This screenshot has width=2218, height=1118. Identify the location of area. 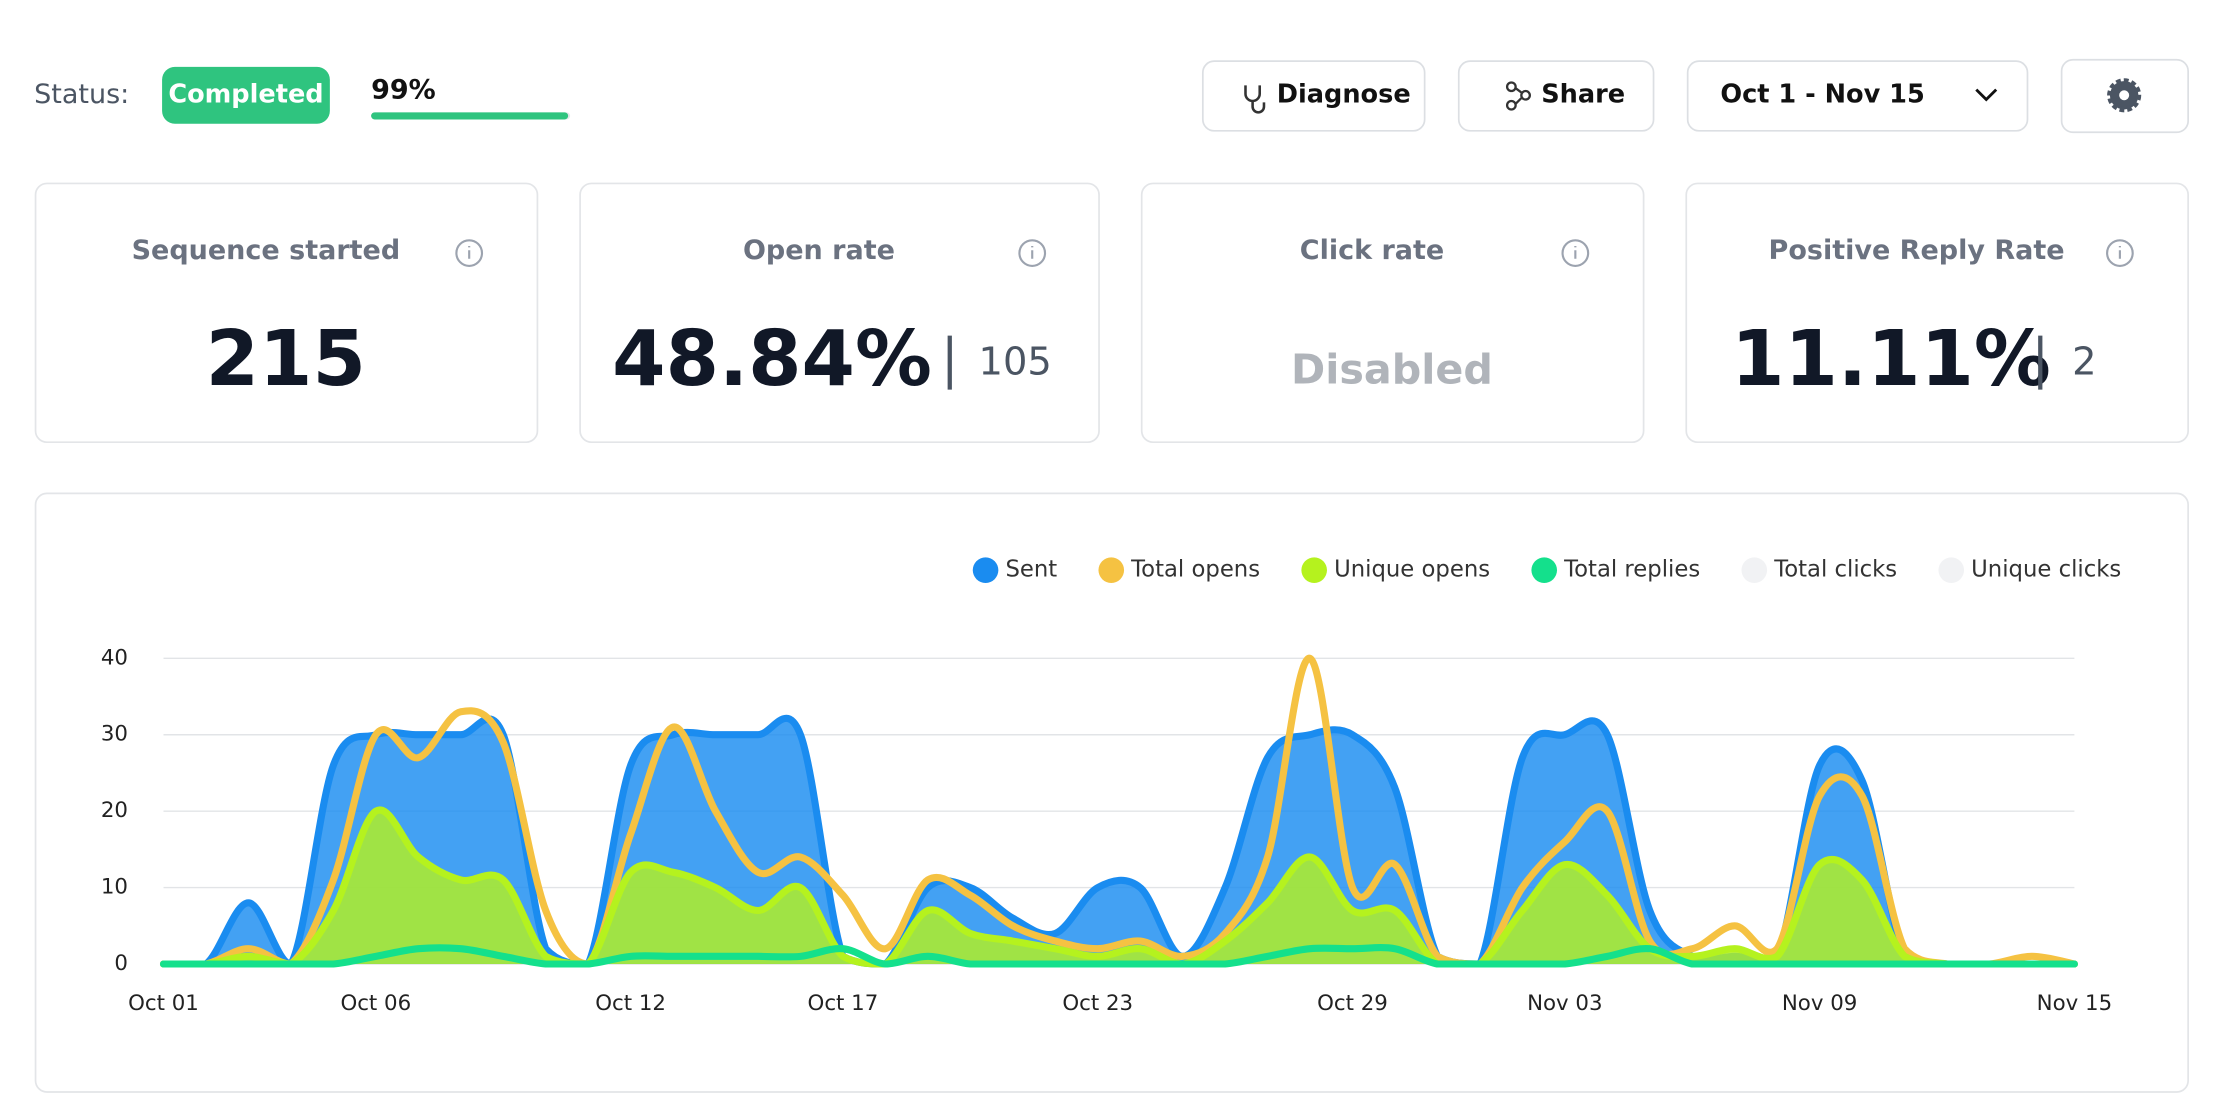
(1119, 886).